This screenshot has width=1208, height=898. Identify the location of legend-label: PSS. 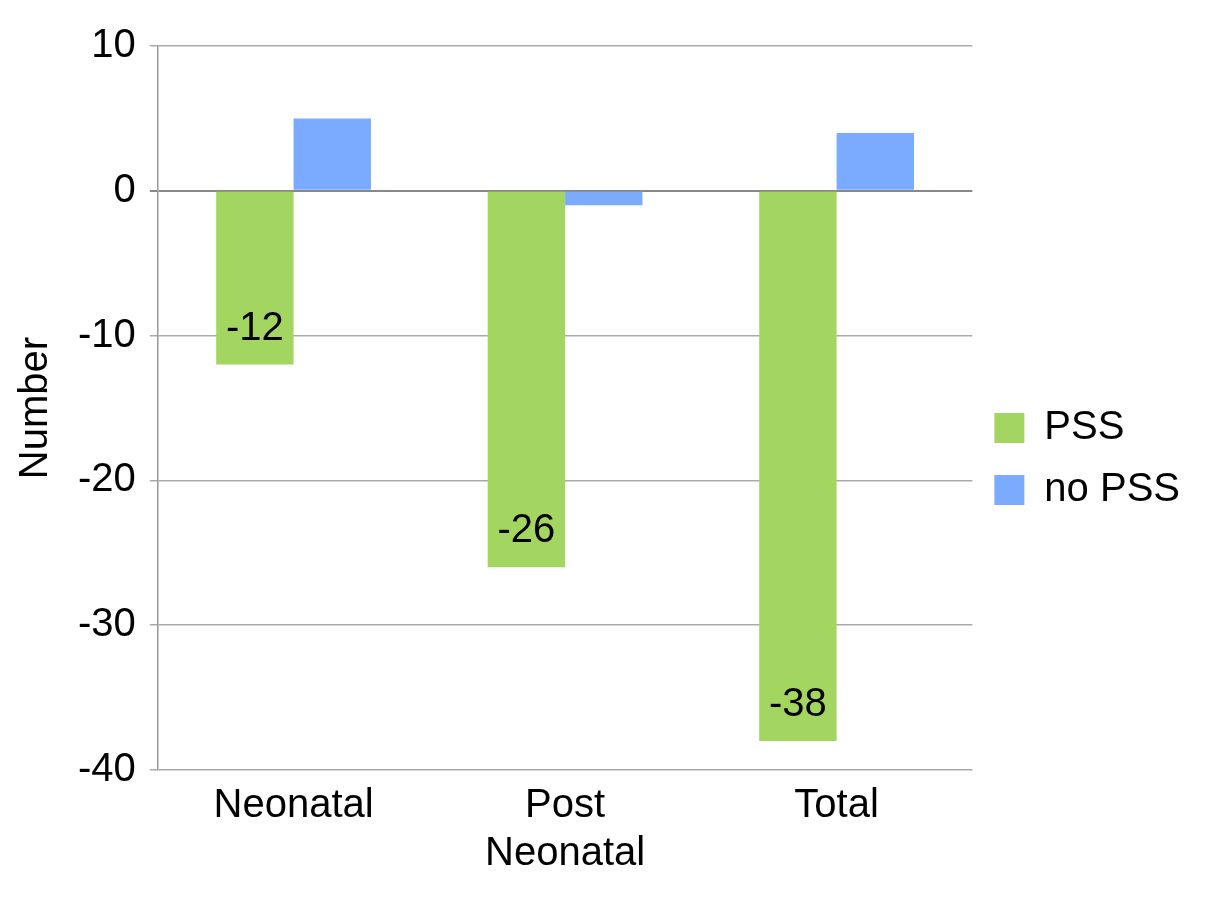
(1084, 425).